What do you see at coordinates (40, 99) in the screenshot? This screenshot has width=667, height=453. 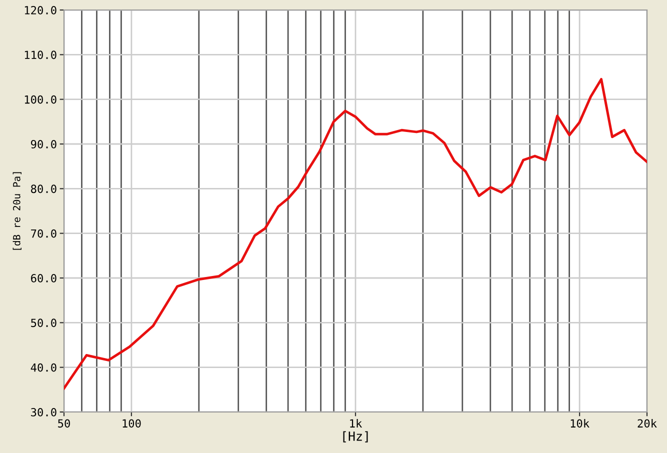 I see `y-tick-label: 100.0` at bounding box center [40, 99].